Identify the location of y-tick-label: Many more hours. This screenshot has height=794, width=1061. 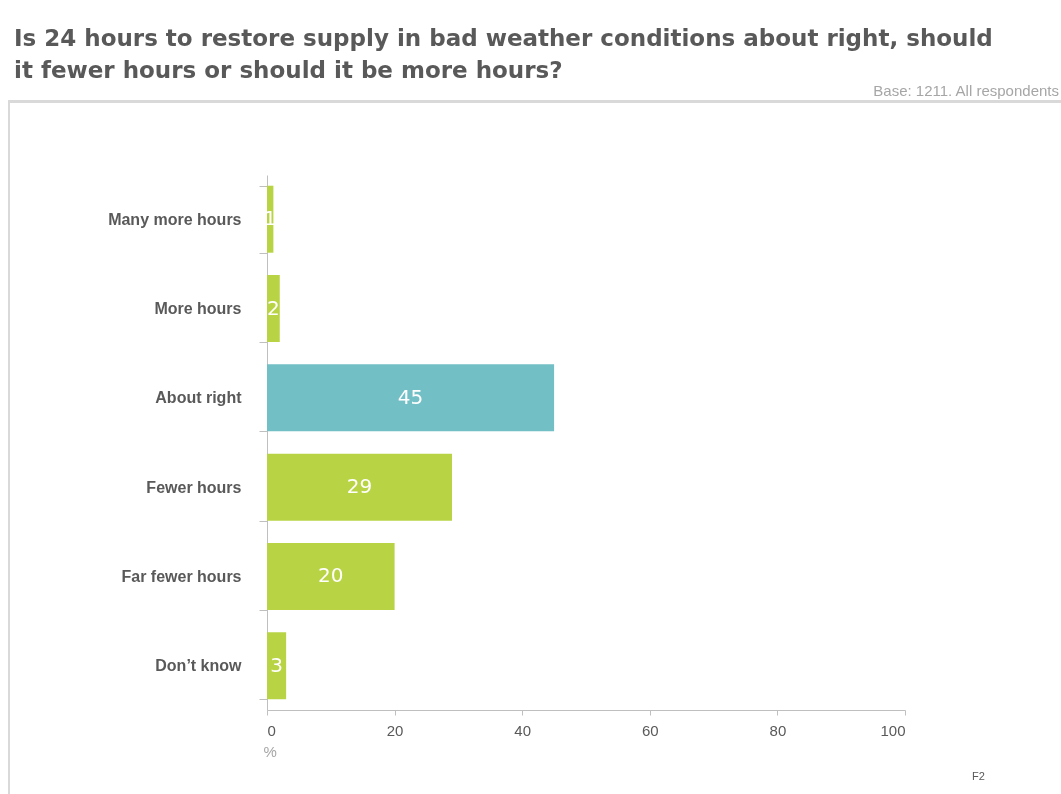
(175, 219).